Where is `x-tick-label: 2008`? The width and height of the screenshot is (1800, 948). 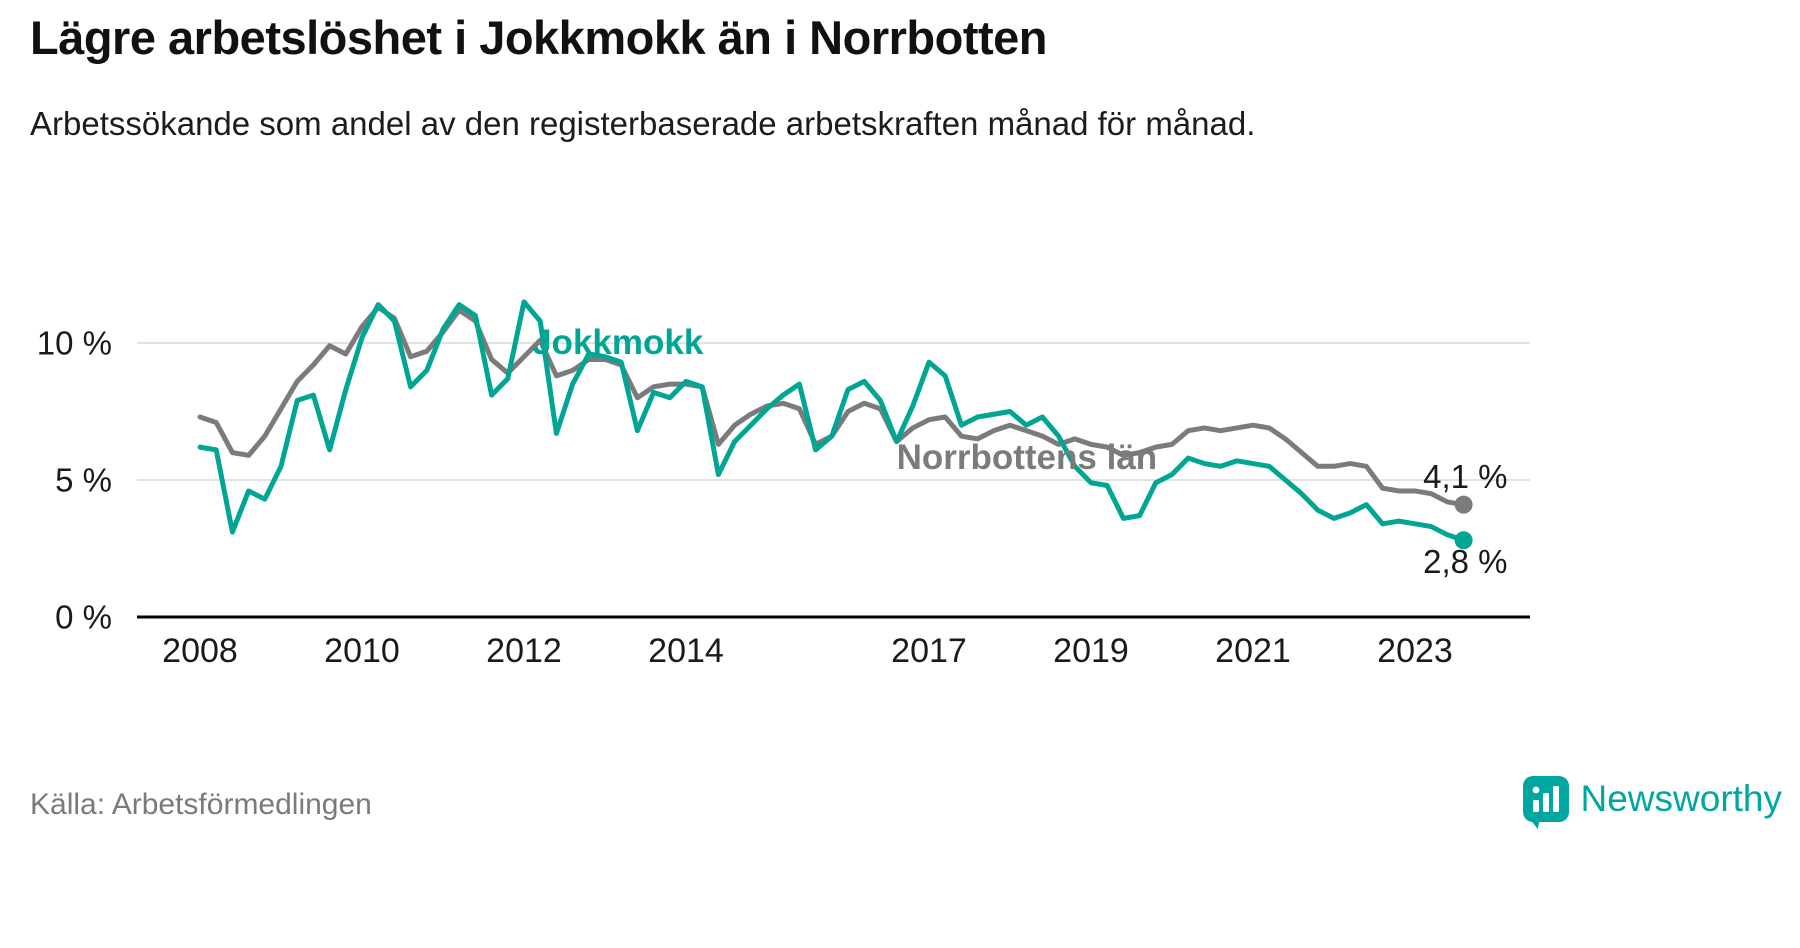
x-tick-label: 2008 is located at coordinates (200, 651).